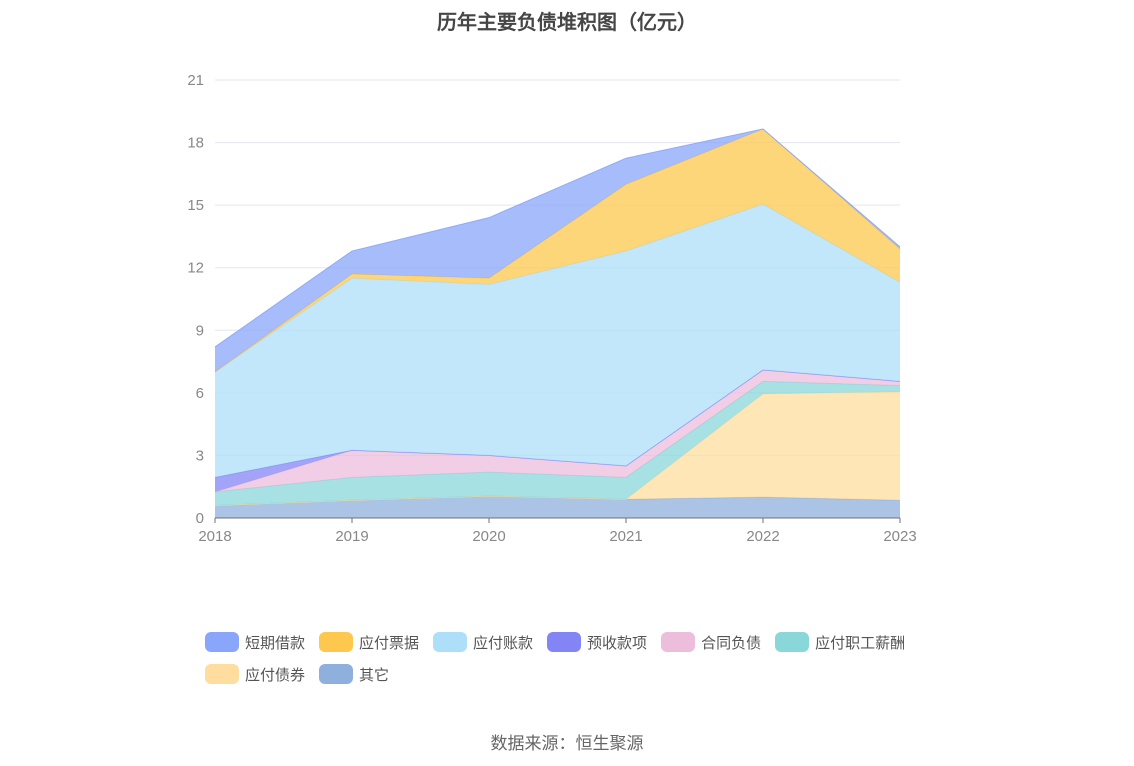 Image resolution: width=1134 pixels, height=766 pixels. Describe the element at coordinates (762, 536) in the screenshot. I see `x-tick-label: 2022` at that location.